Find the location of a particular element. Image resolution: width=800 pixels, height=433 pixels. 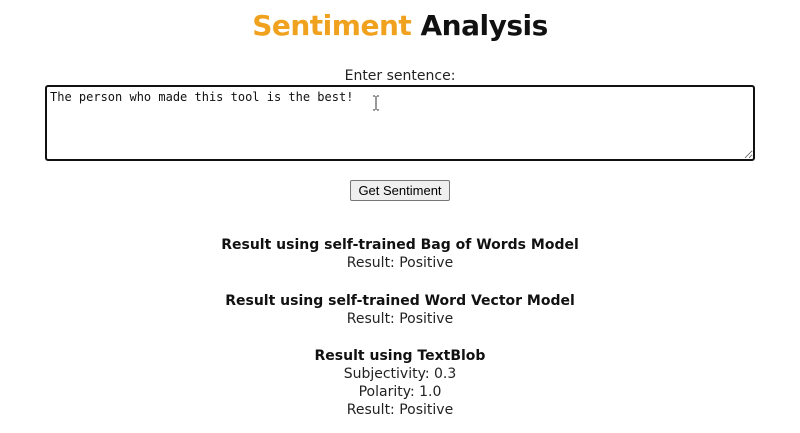

textblob-subjectivity: Subjectivity: 0.3 is located at coordinates (400, 374).